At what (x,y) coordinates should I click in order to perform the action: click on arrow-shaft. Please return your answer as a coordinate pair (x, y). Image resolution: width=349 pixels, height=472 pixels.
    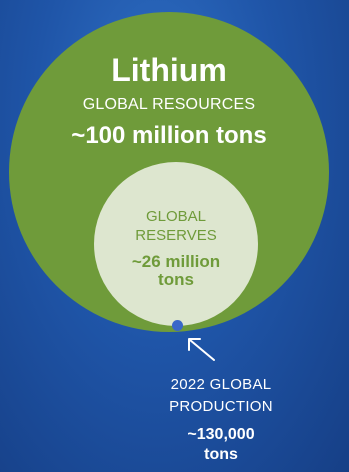
    Looking at the image, I should click on (202, 350).